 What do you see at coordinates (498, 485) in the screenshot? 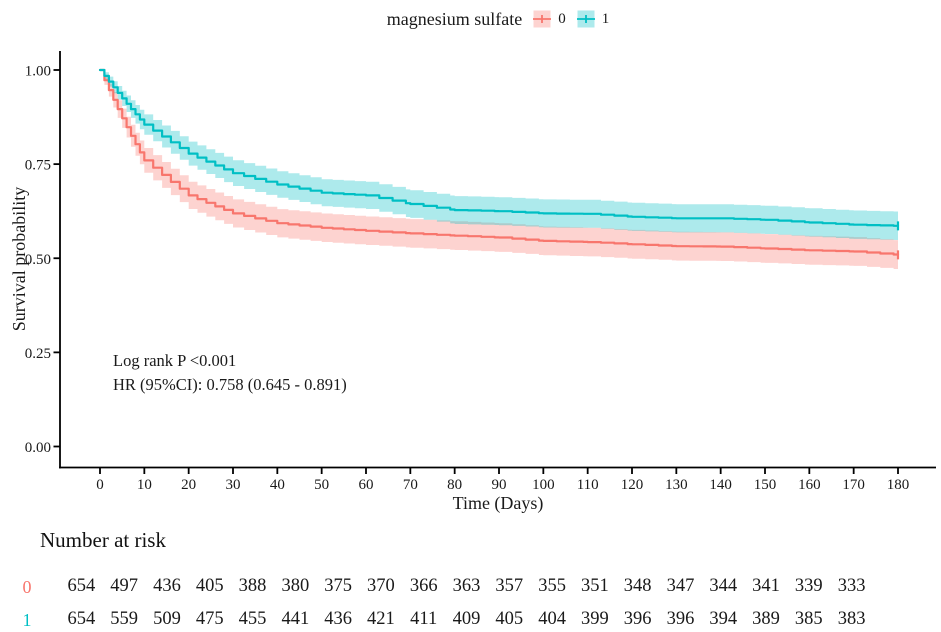
I see `x-tick-label: 90` at bounding box center [498, 485].